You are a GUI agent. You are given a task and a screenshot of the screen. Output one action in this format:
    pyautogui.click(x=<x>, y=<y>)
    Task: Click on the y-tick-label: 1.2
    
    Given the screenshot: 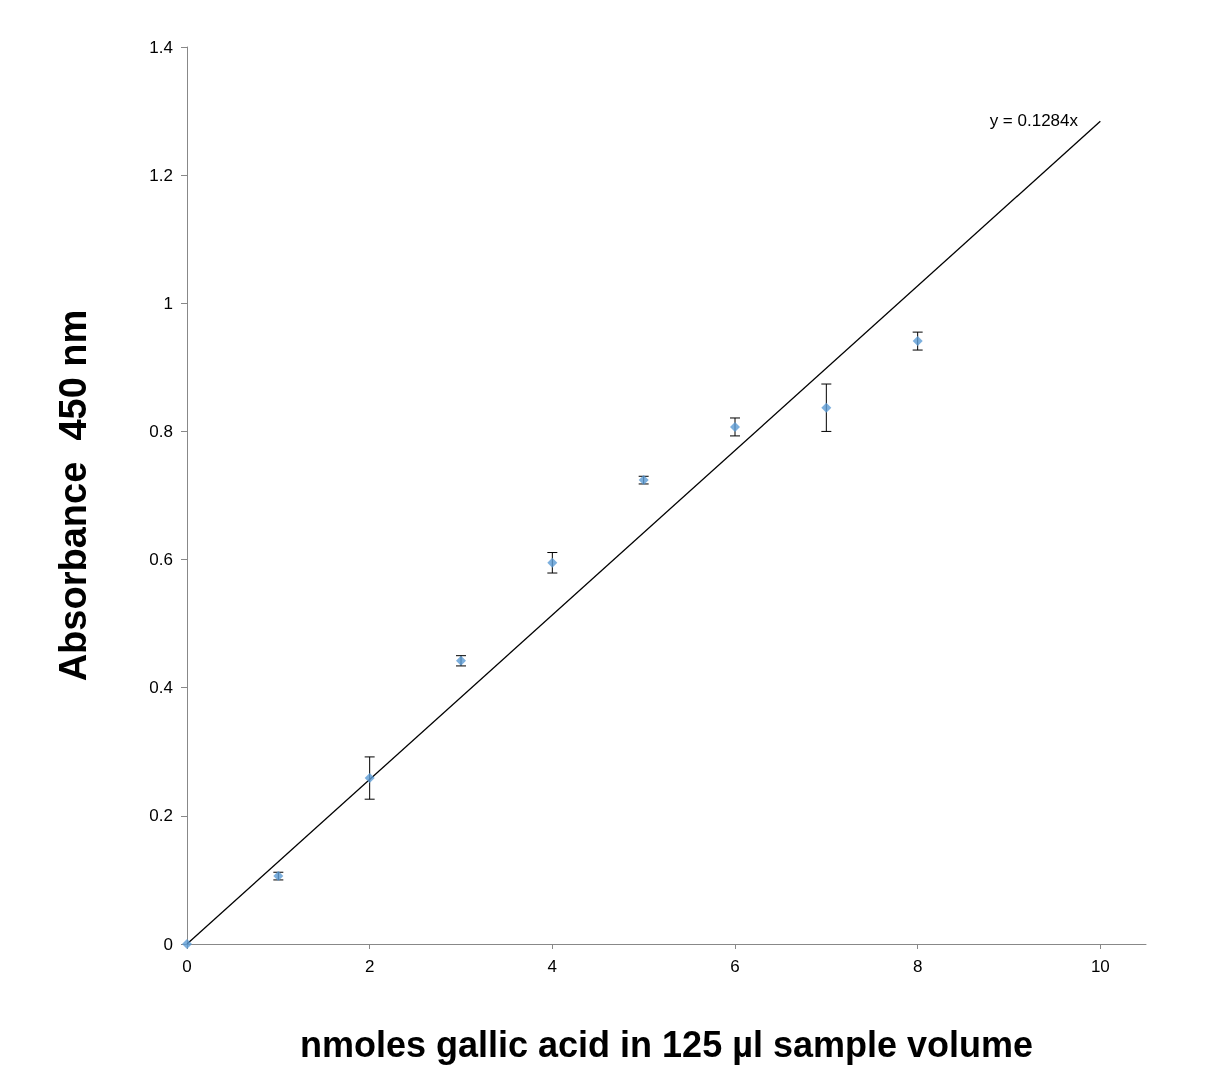 What is the action you would take?
    pyautogui.click(x=161, y=175)
    